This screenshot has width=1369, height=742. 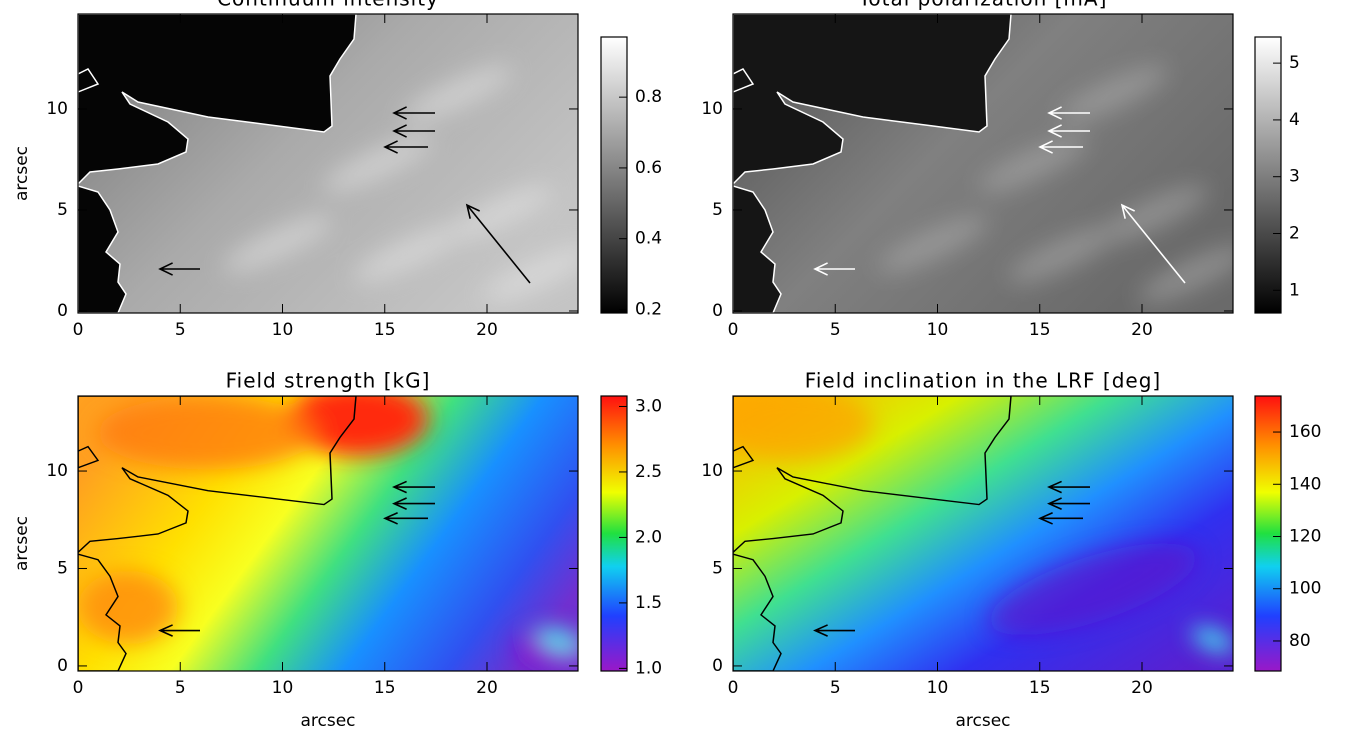 What do you see at coordinates (648, 309) in the screenshot?
I see `colorbar-tick-label: 0.2` at bounding box center [648, 309].